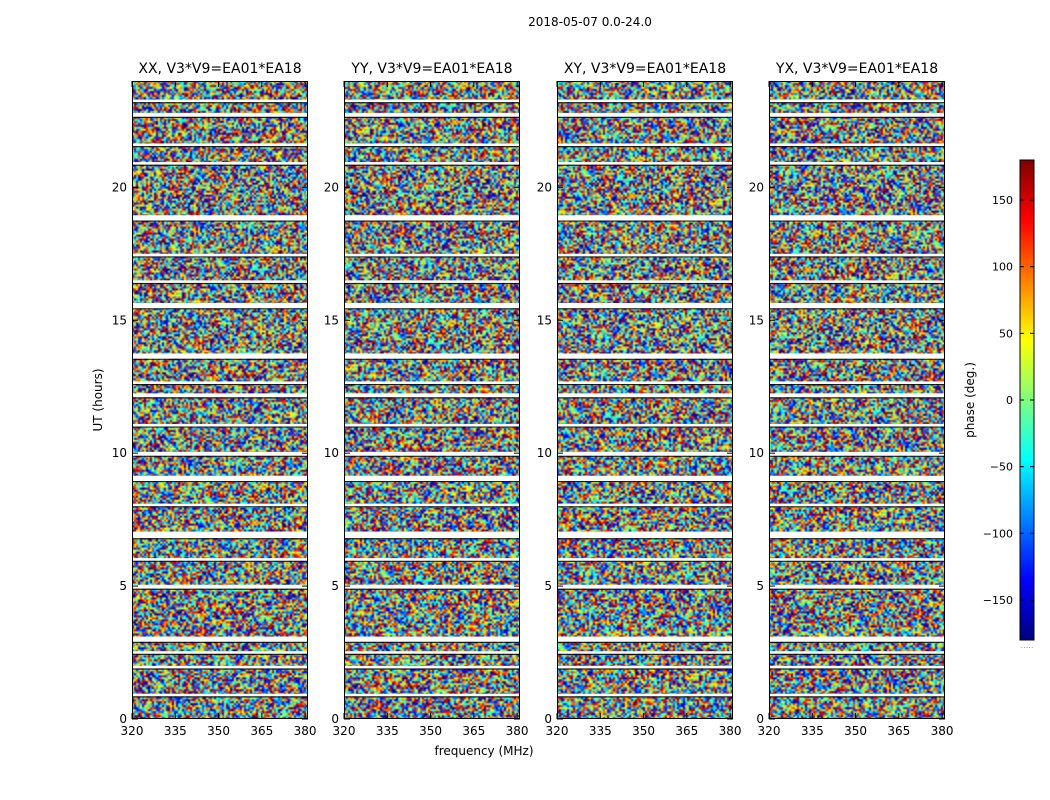 This screenshot has width=1050, height=800. Describe the element at coordinates (1002, 200) in the screenshot. I see `colorbar-tick-label: 150` at that location.